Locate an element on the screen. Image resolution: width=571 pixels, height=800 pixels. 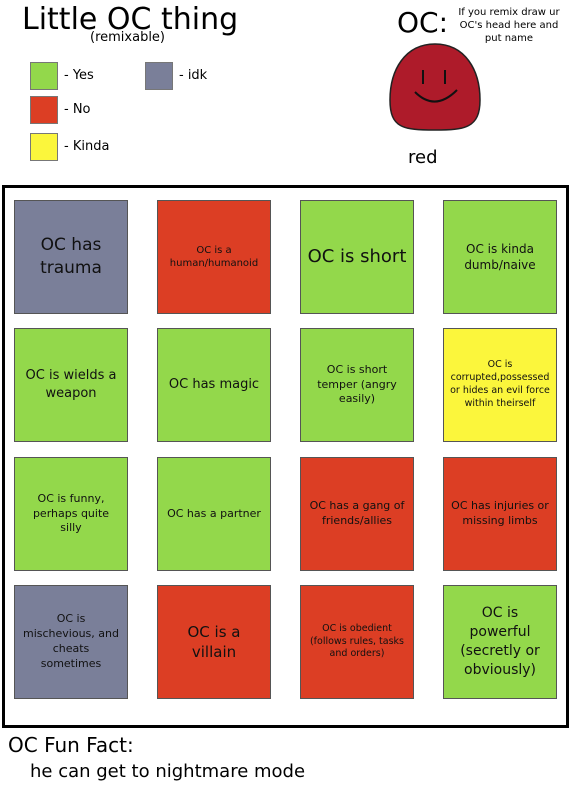
grid-cell: OC is a human/humanoid is located at coordinates (214, 257).